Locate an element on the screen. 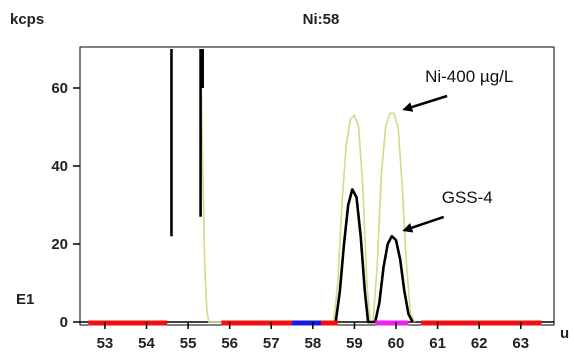 Image resolution: width=574 pixels, height=359 pixels. x-tick-label: 61 is located at coordinates (437, 343).